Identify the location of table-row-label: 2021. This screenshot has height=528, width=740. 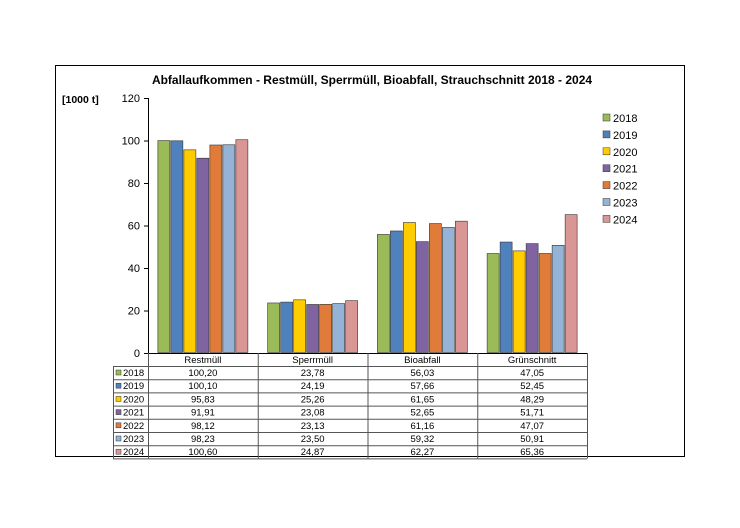
(133, 413).